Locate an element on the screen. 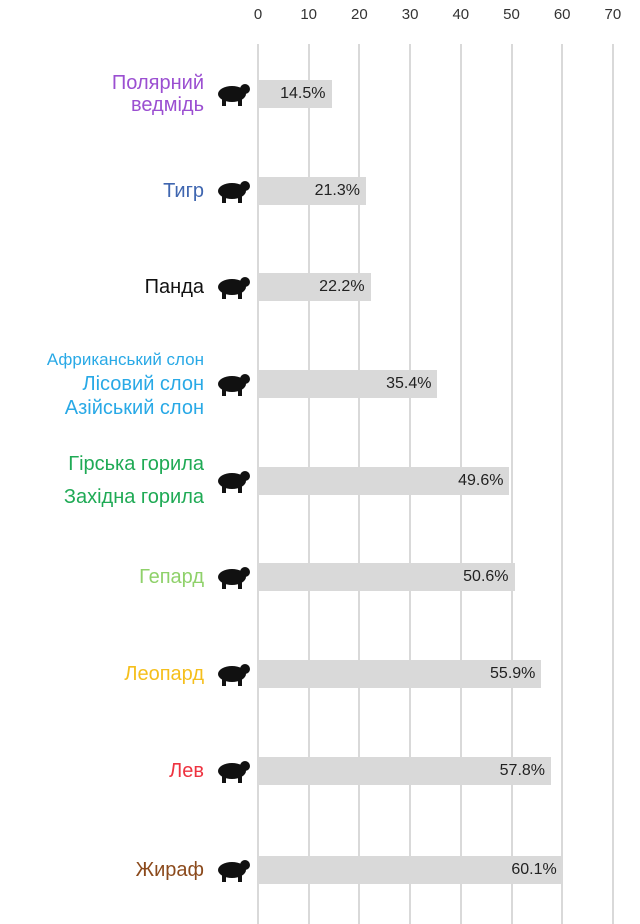 The height and width of the screenshot is (924, 640). cheetah-icon is located at coordinates (232, 579).